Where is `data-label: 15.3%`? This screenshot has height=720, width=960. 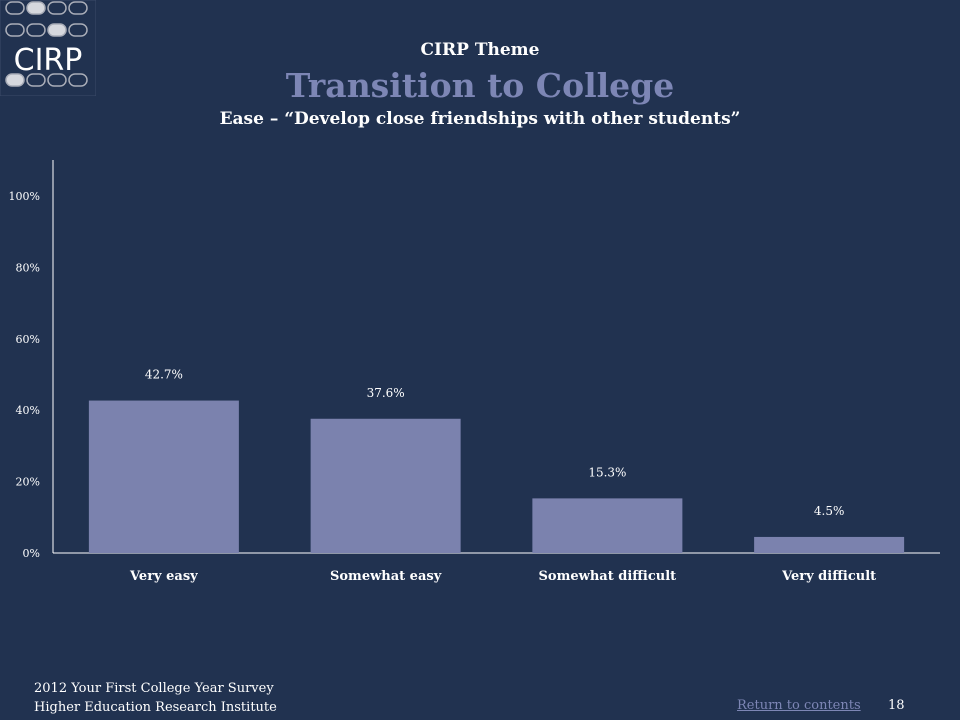 data-label: 15.3% is located at coordinates (607, 472).